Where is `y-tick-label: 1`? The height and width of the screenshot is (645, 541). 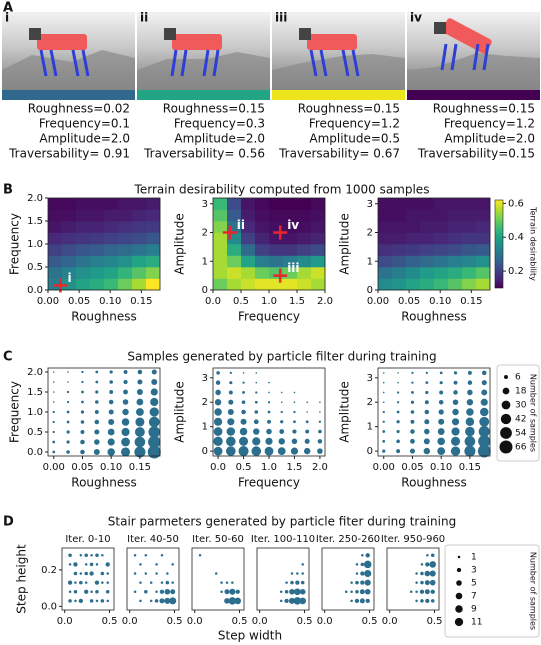
y-tick-label: 1 is located at coordinates (370, 427).